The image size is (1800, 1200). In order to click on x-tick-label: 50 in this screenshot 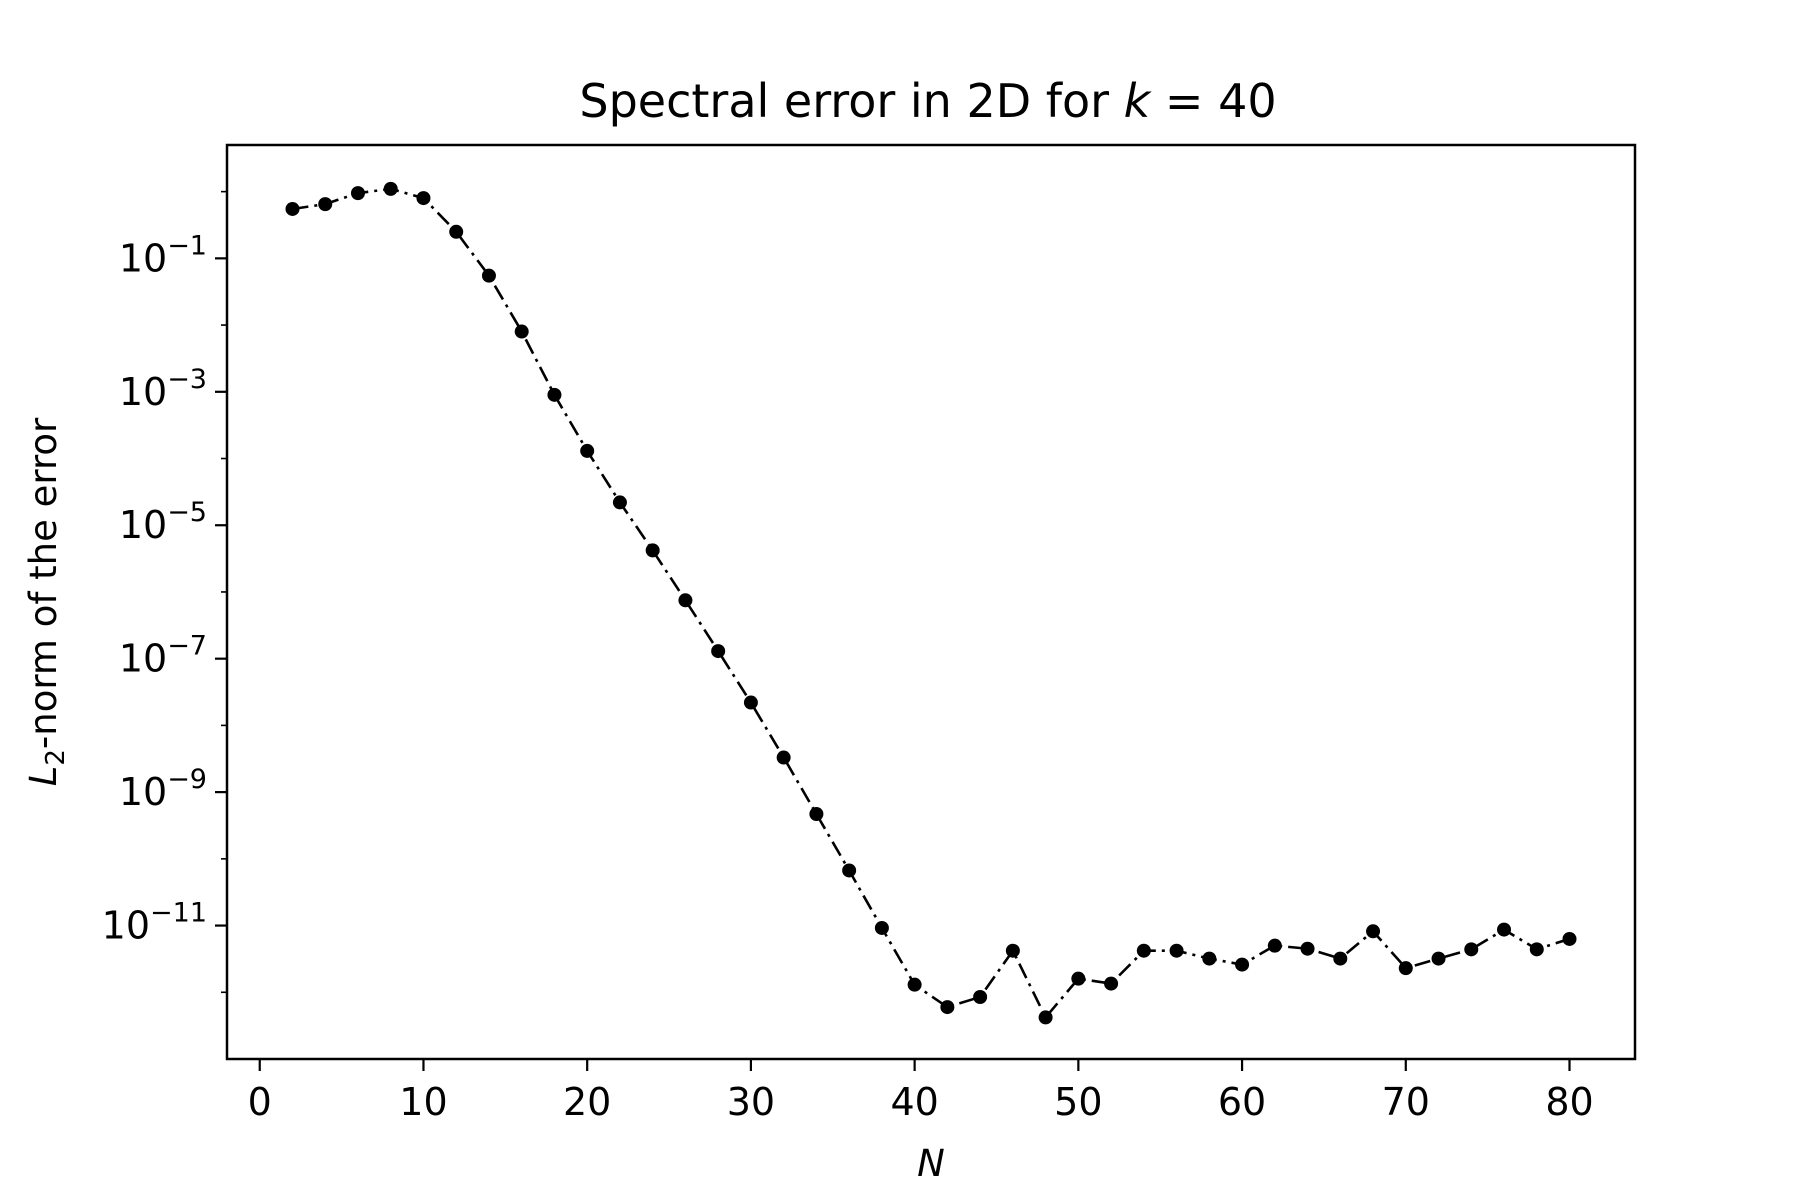, I will do `click(1078, 1102)`.